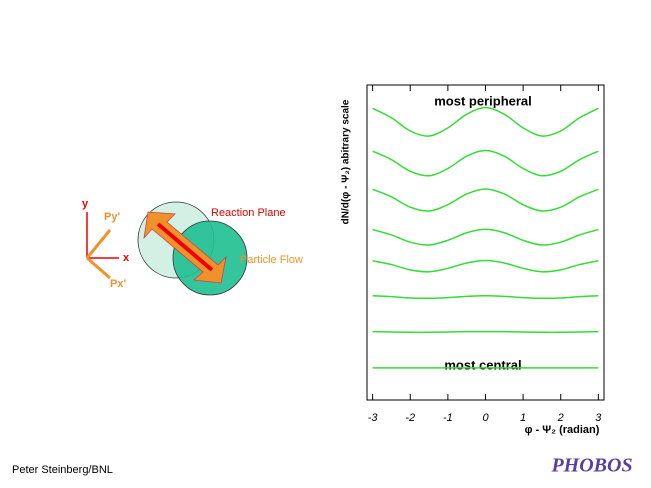  Describe the element at coordinates (85, 204) in the screenshot. I see `axis-label: y` at that location.